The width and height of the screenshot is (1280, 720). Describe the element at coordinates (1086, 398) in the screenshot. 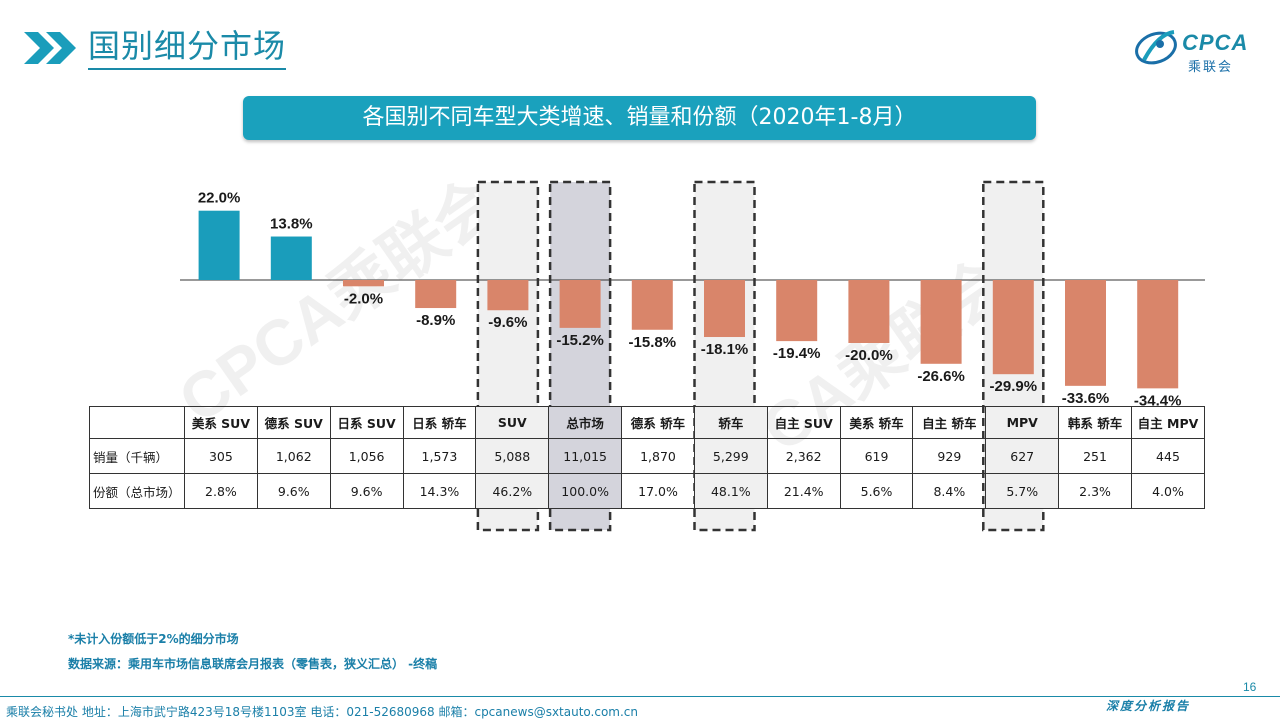

I see `data-label: -33.6%` at that location.